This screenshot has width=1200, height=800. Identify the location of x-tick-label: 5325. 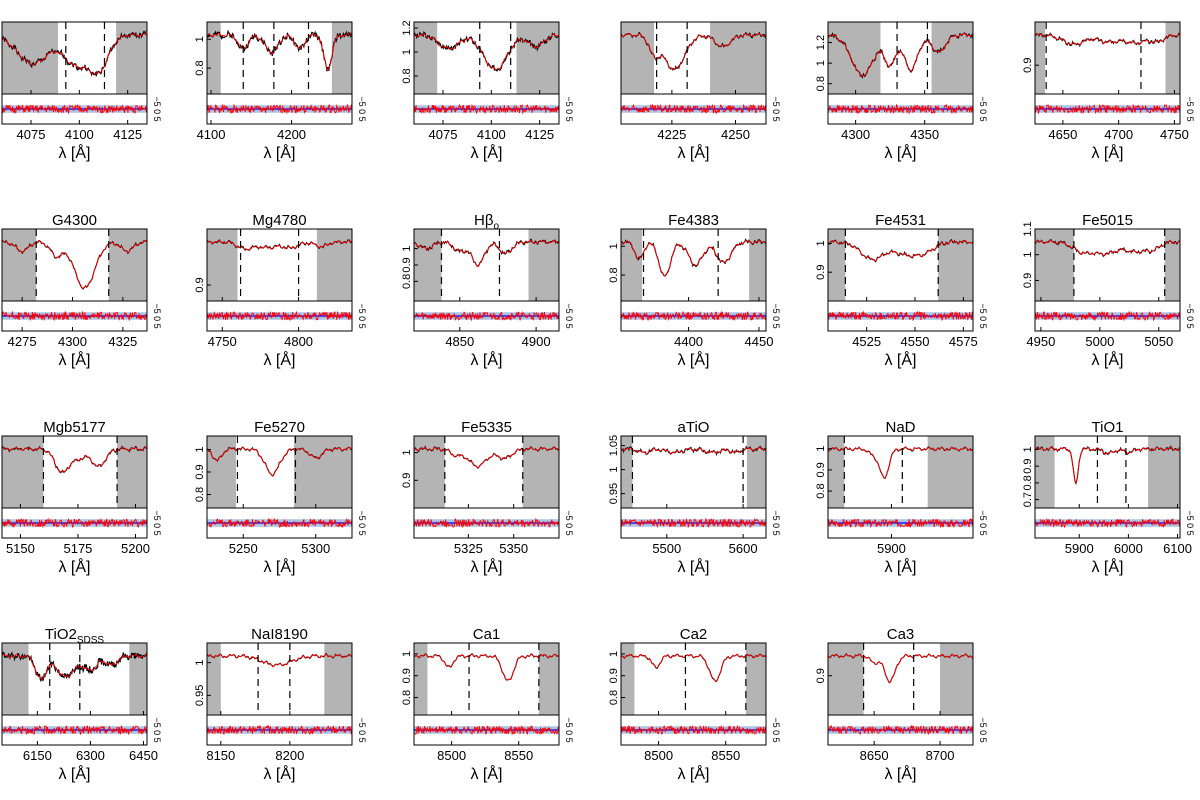
(468, 548).